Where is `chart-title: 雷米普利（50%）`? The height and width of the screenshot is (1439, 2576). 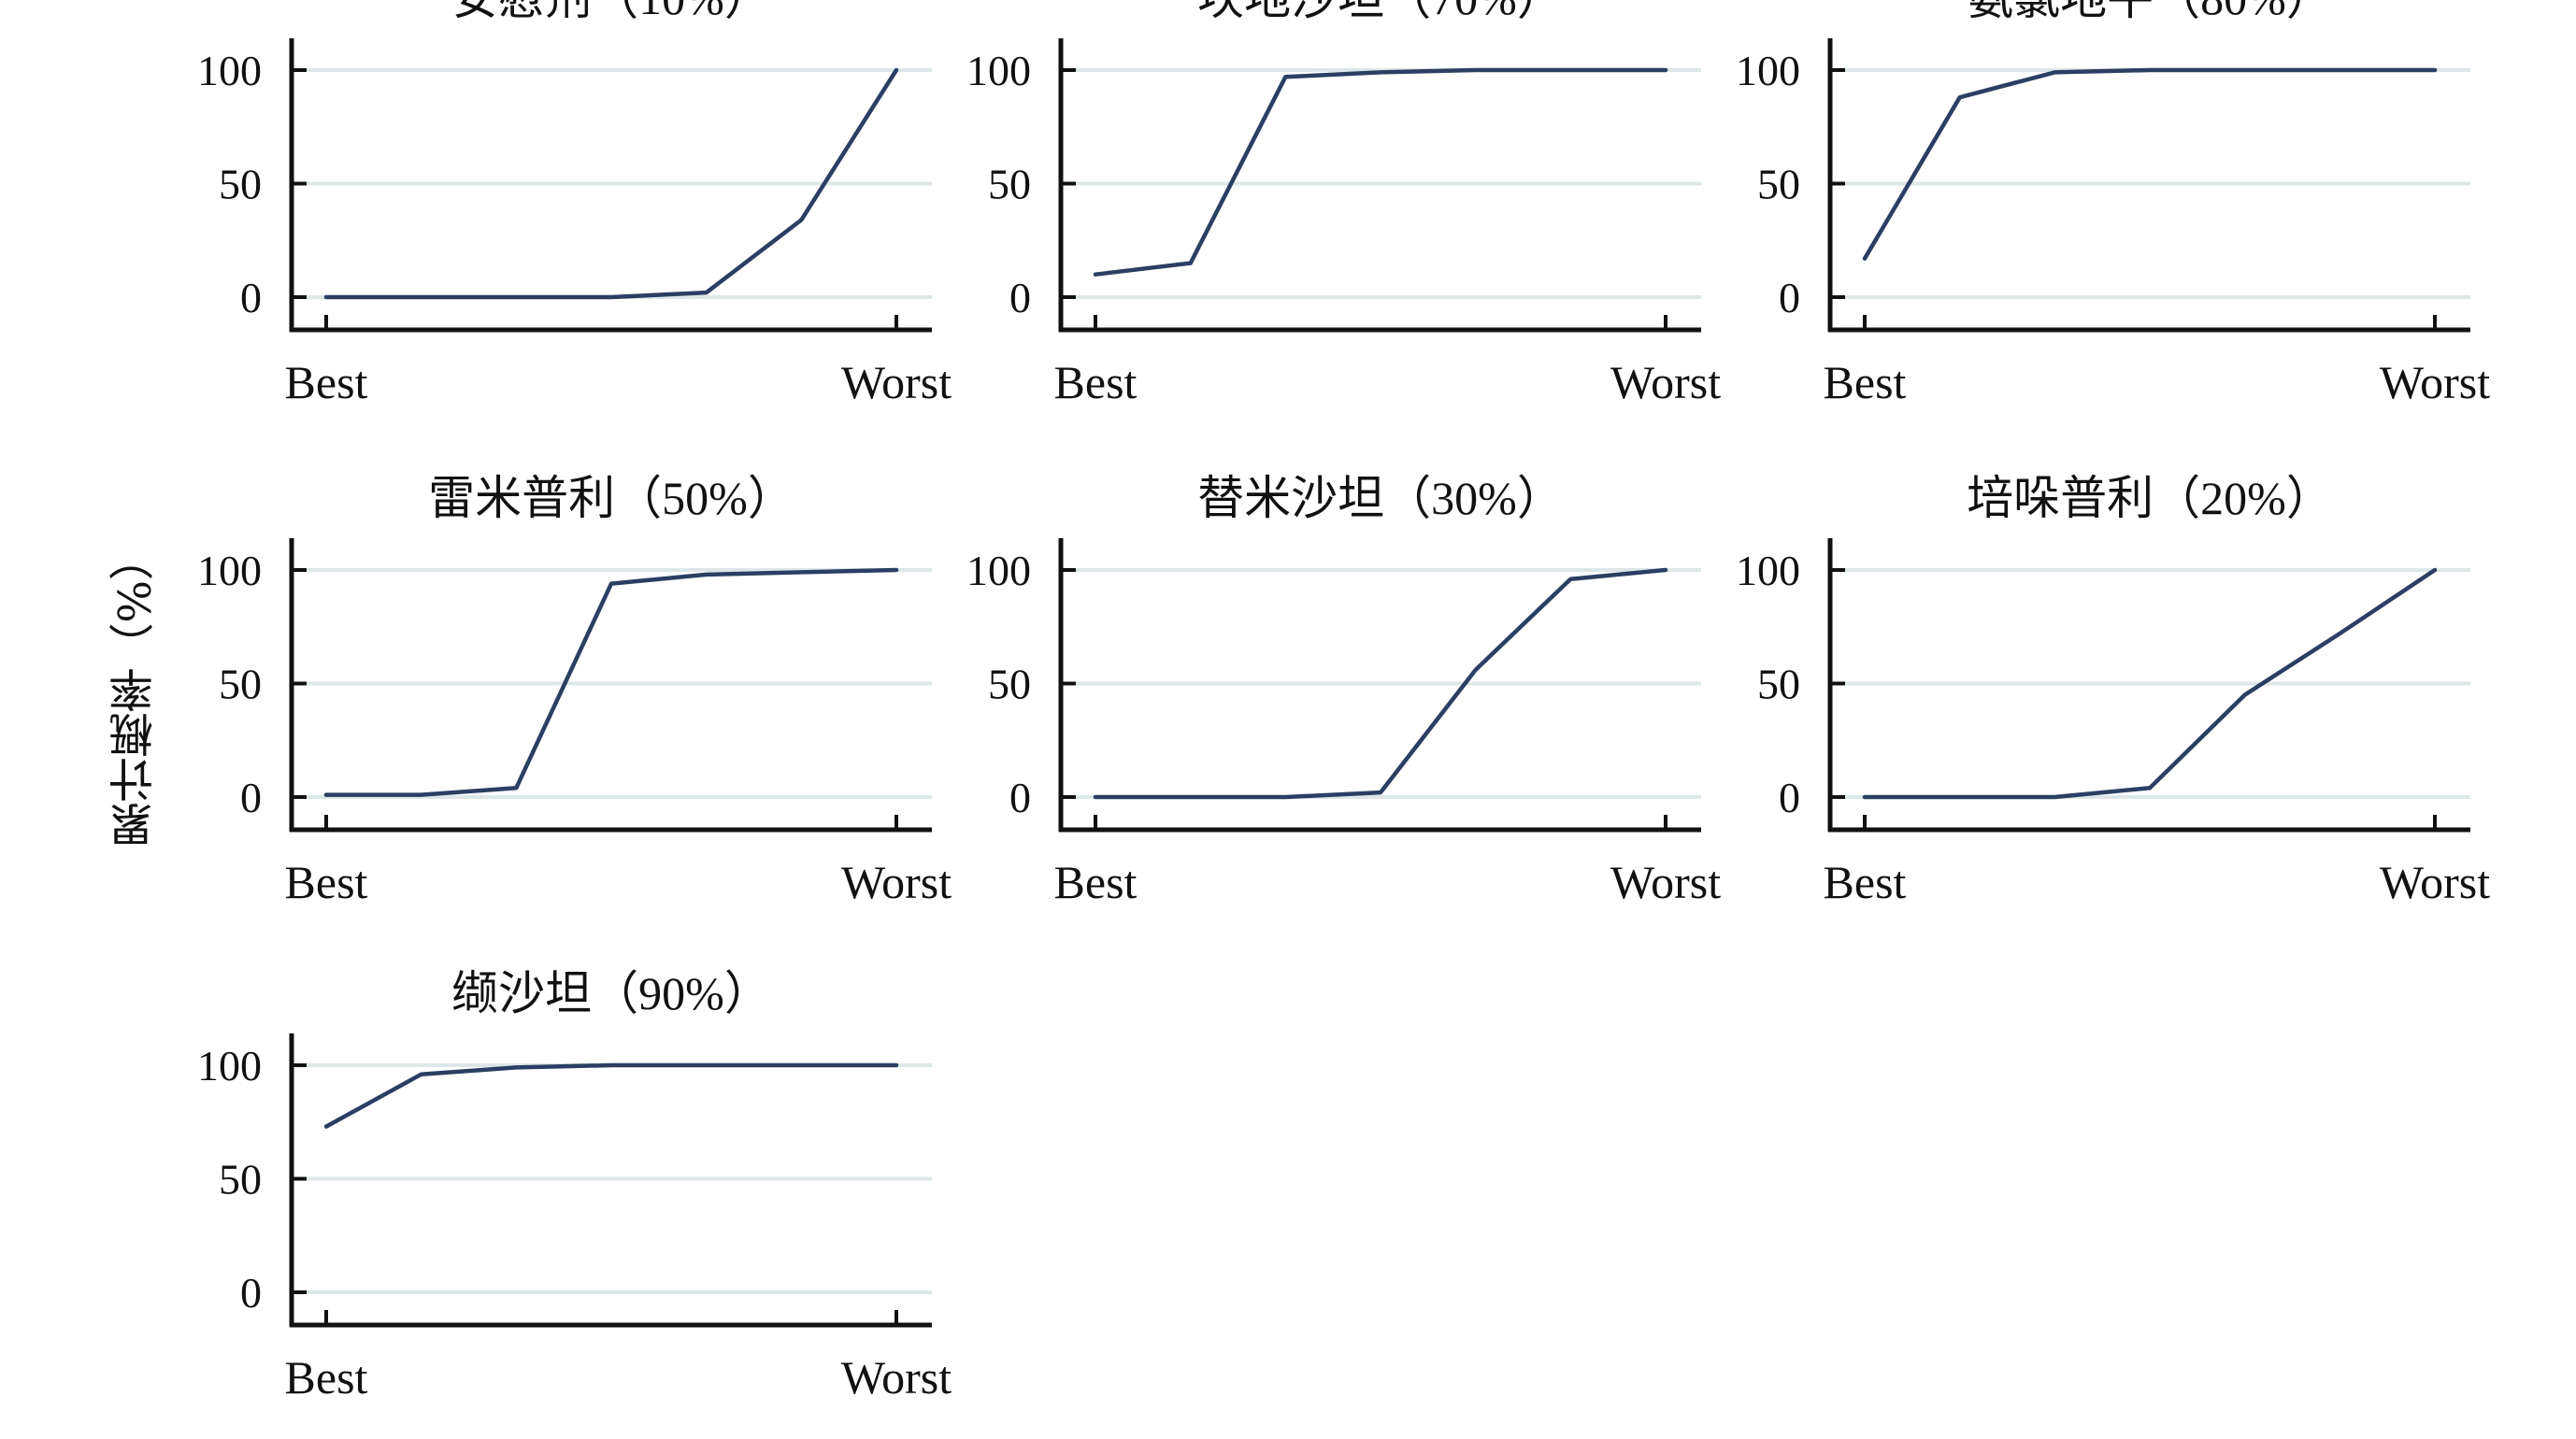 chart-title: 雷米普利（50%） is located at coordinates (611, 498).